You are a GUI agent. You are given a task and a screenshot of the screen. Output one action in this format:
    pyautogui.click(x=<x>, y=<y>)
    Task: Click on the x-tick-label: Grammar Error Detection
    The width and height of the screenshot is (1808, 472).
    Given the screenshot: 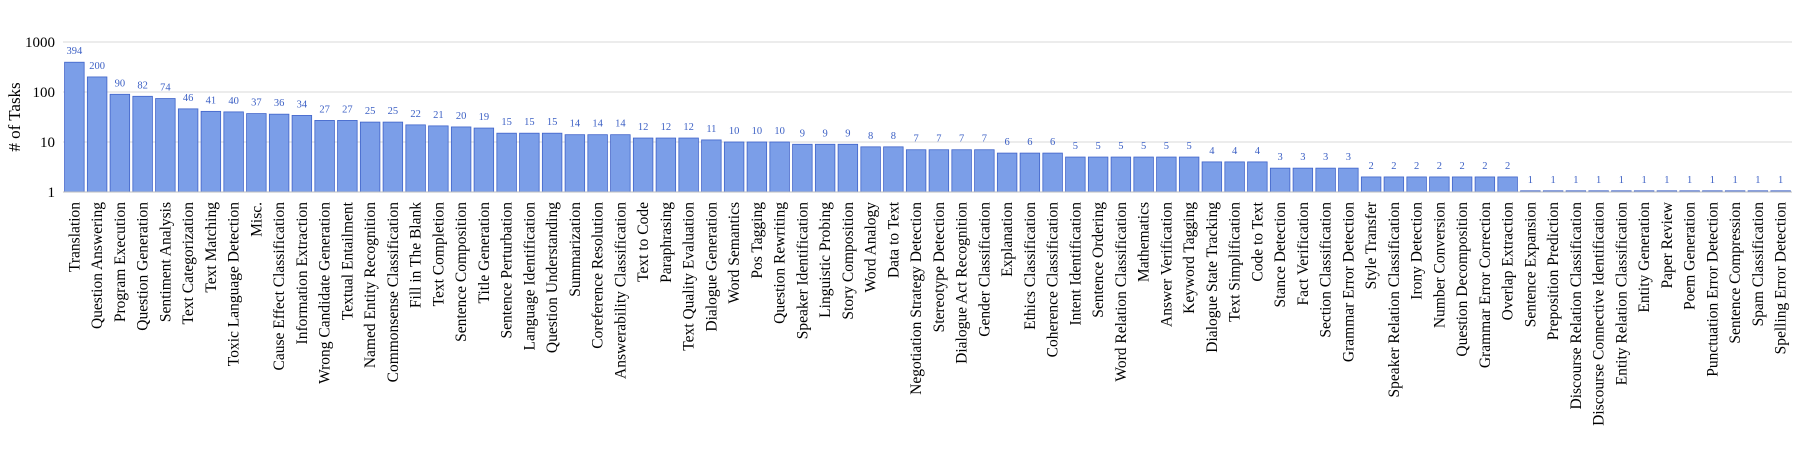 What is the action you would take?
    pyautogui.click(x=1348, y=282)
    